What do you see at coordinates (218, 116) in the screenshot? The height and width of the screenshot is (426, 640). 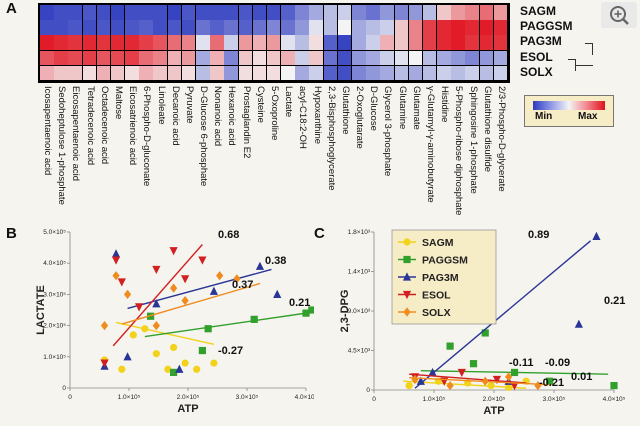 I see `heatmap-column-label: Nonanoic acid` at bounding box center [218, 116].